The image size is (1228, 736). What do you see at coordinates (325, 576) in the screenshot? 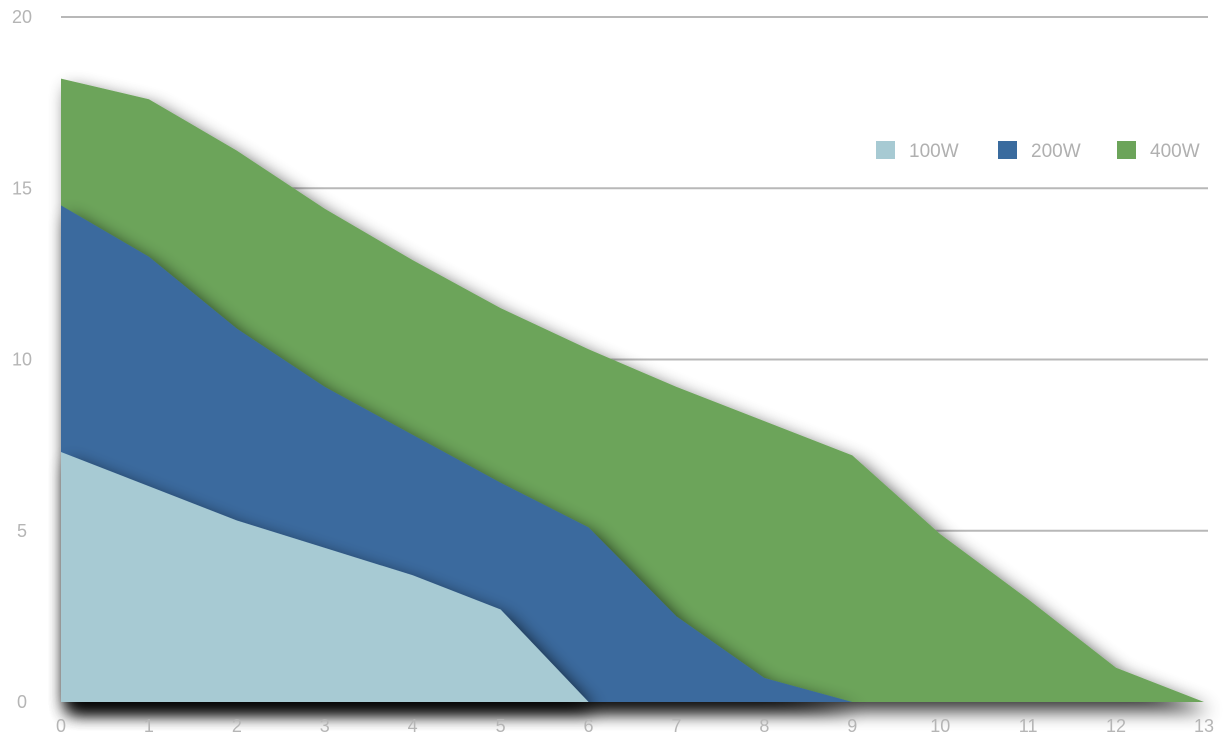
I see `area-series-100W` at bounding box center [325, 576].